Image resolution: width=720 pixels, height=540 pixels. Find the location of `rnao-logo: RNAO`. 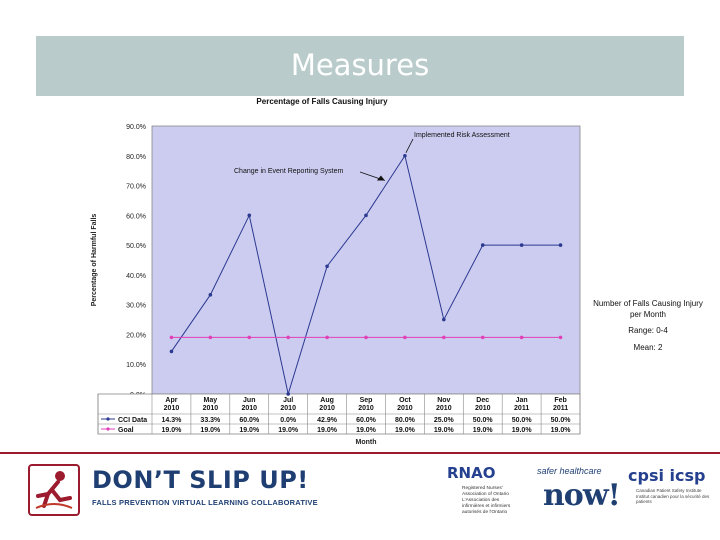

rnao-logo: RNAO is located at coordinates (471, 473).